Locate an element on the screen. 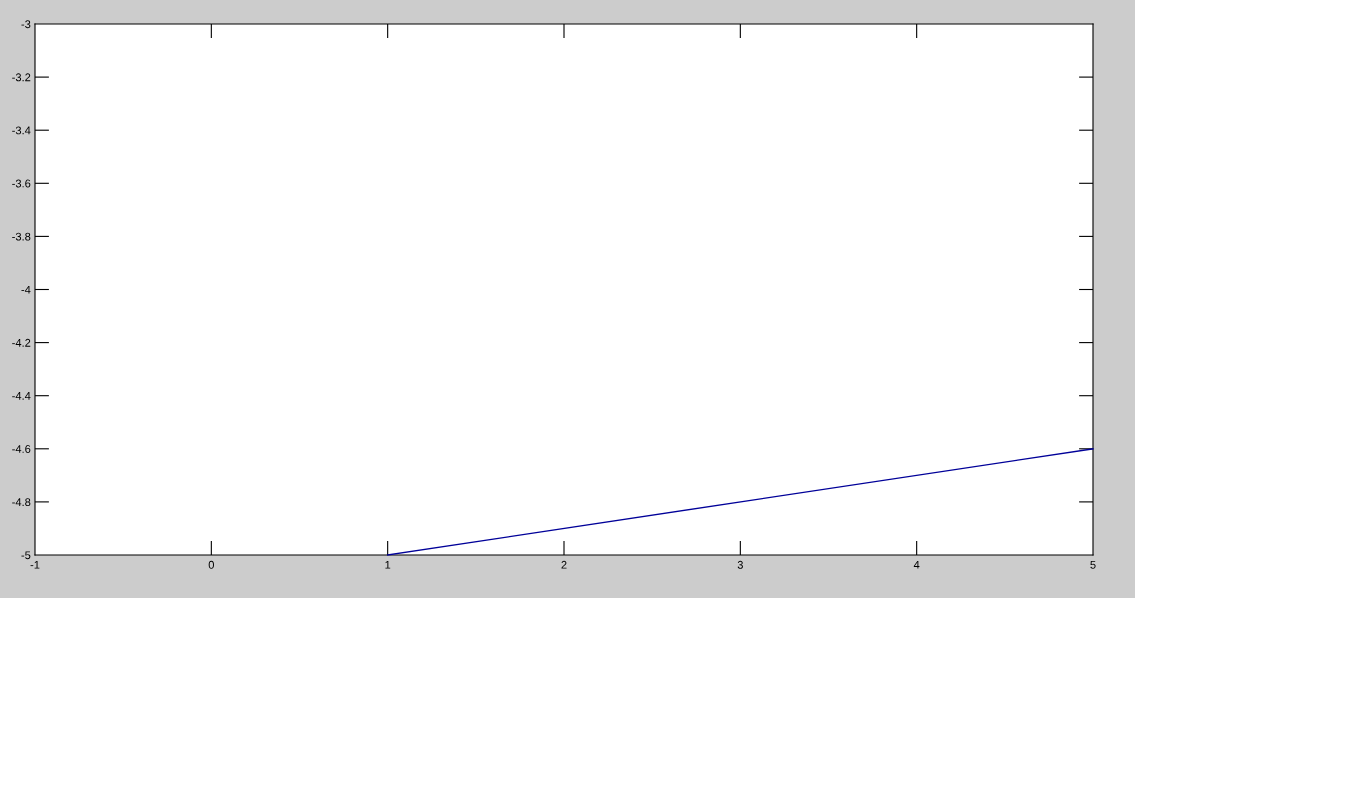 The height and width of the screenshot is (809, 1360). y-tick-label: -3 is located at coordinates (26, 24).